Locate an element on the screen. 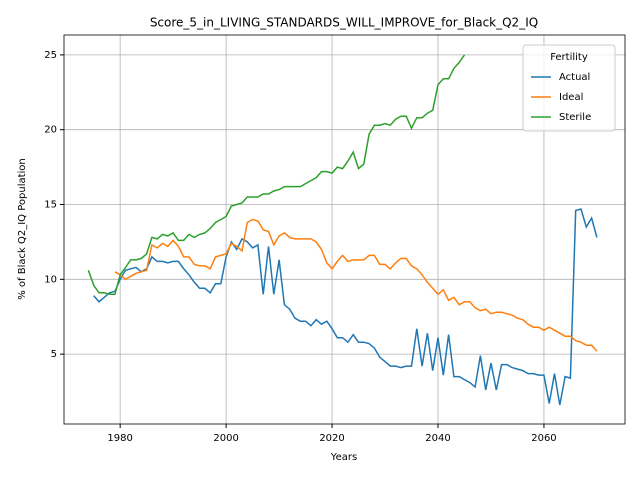 Image resolution: width=640 pixels, height=484 pixels. x-tick-label: 1980 is located at coordinates (119, 438).